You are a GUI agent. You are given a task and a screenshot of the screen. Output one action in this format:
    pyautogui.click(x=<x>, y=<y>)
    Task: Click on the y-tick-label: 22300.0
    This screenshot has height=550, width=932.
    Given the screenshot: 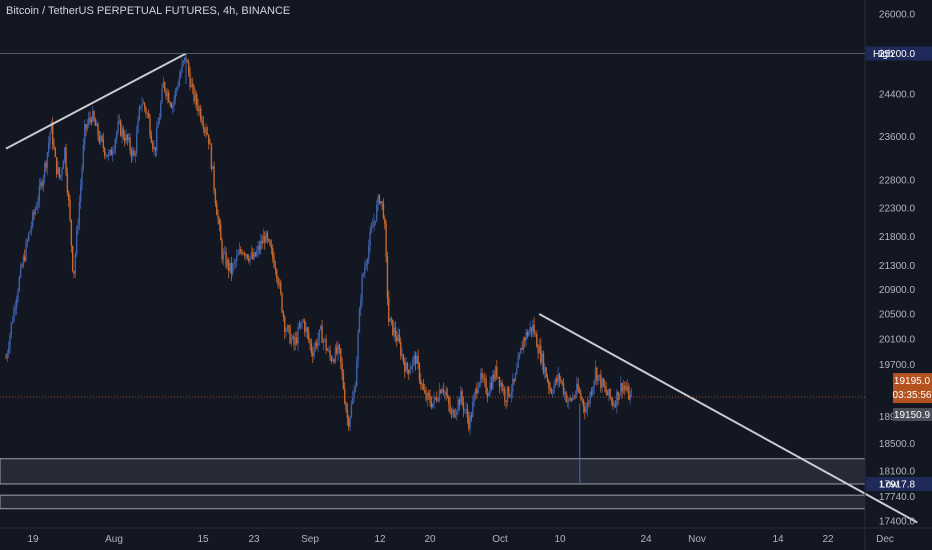 What is the action you would take?
    pyautogui.click(x=897, y=208)
    